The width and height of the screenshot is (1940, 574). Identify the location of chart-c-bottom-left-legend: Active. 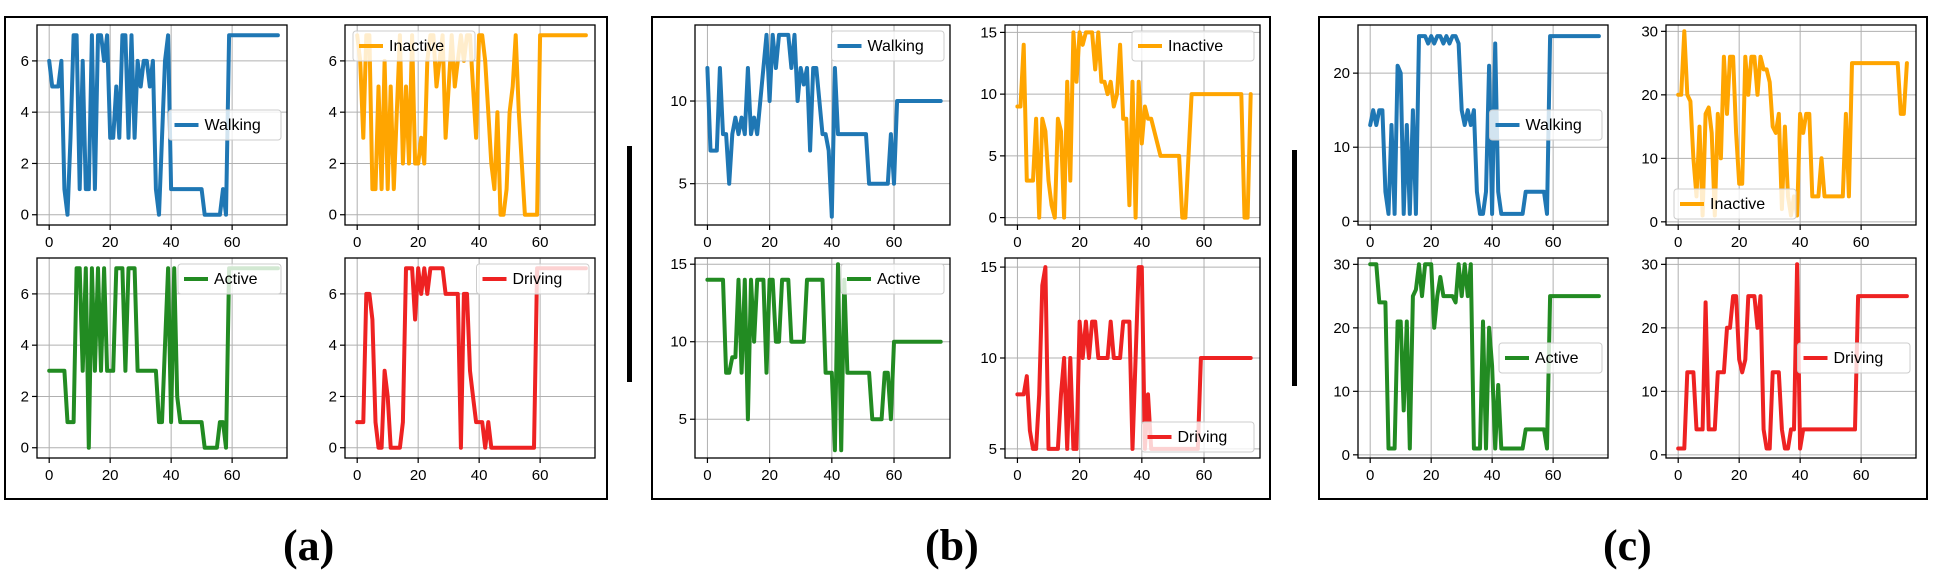
(1550, 358).